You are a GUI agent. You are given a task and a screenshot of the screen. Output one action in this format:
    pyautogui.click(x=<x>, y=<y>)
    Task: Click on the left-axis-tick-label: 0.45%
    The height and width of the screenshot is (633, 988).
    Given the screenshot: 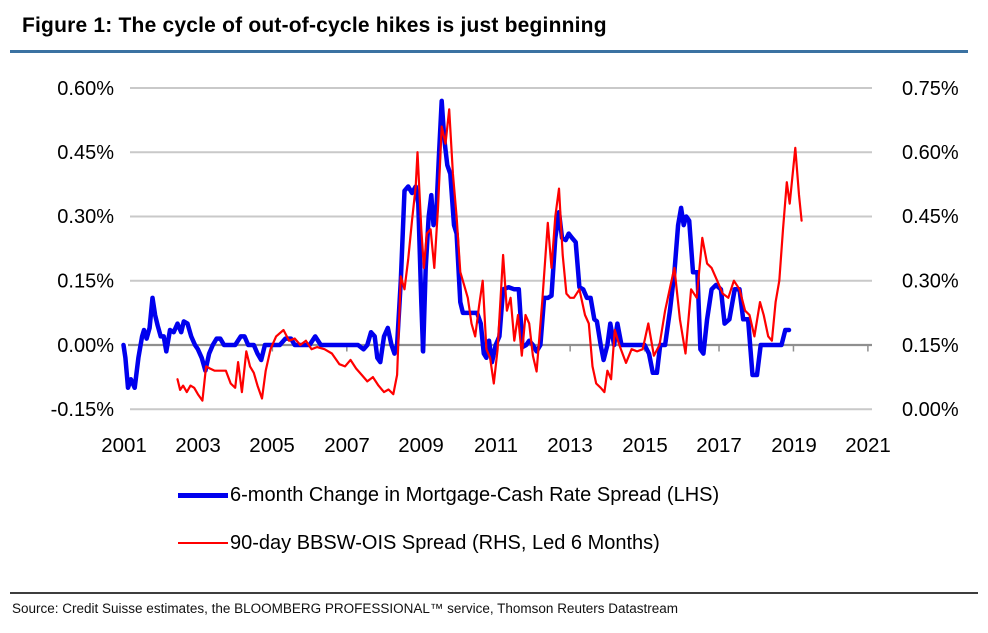 What is the action you would take?
    pyautogui.click(x=85, y=153)
    